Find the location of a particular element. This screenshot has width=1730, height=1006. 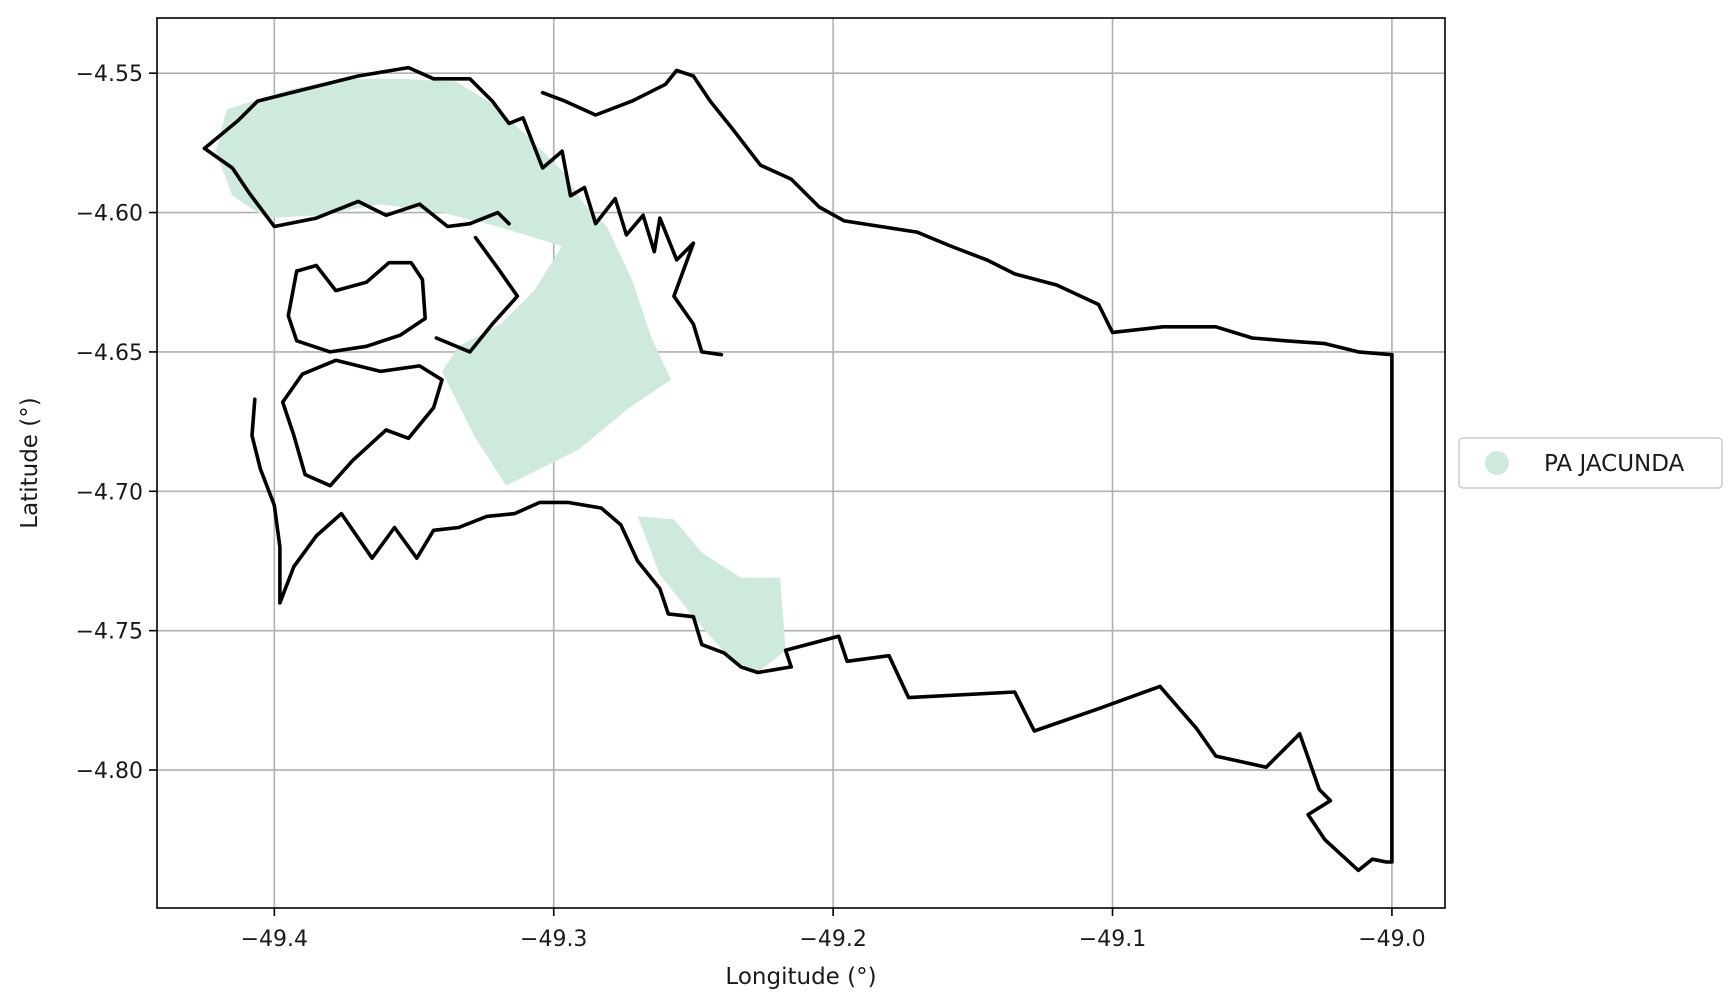

x-tick-label: −49.0 is located at coordinates (1391, 939).